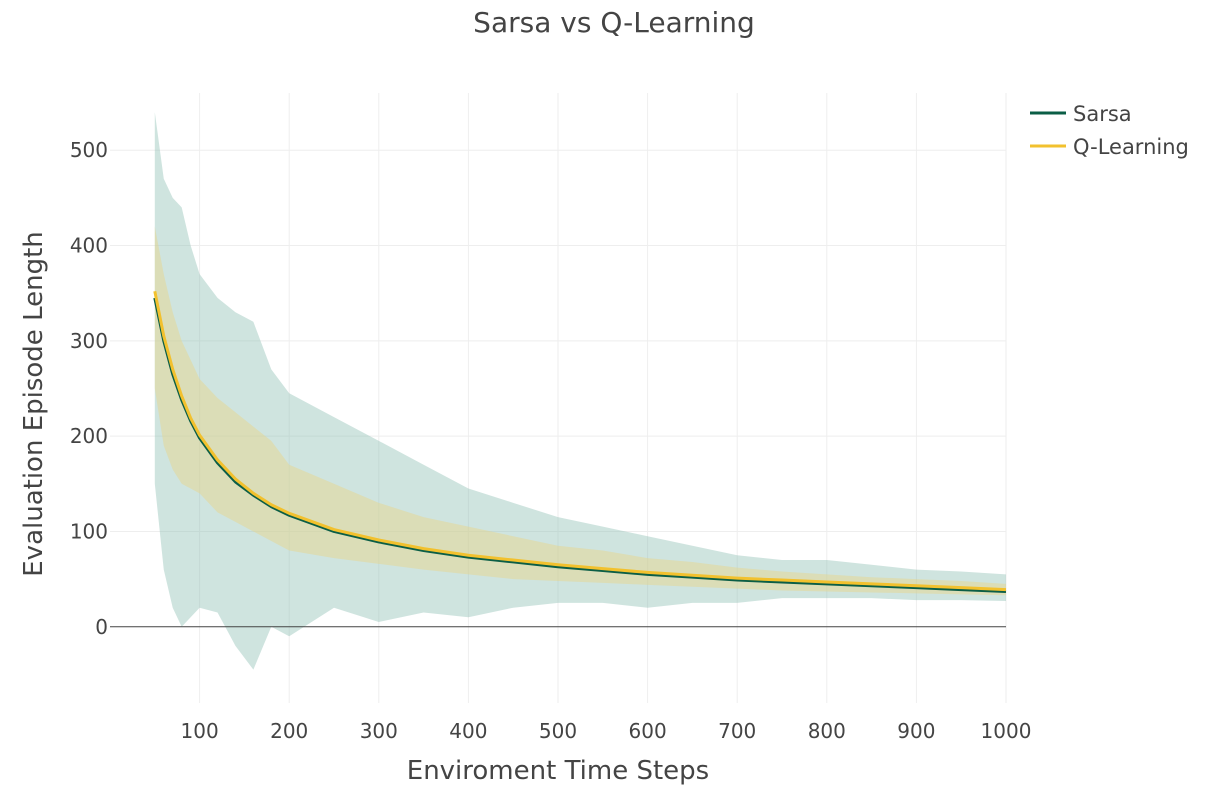 The width and height of the screenshot is (1211, 795). Describe the element at coordinates (89, 436) in the screenshot. I see `y-tick-label: 200` at that location.